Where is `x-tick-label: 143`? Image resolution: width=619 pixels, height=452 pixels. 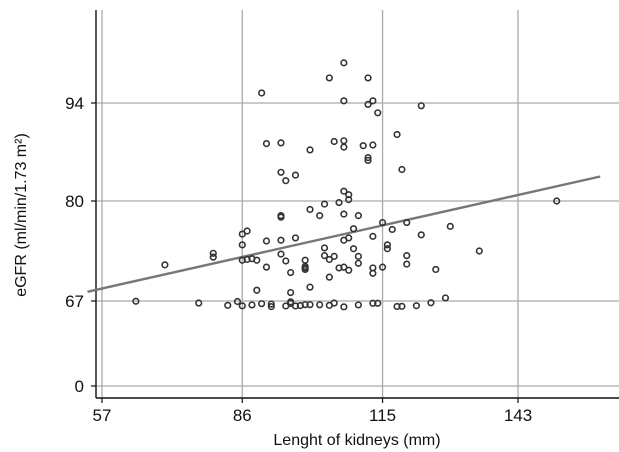
x-tick-label: 143 is located at coordinates (518, 415).